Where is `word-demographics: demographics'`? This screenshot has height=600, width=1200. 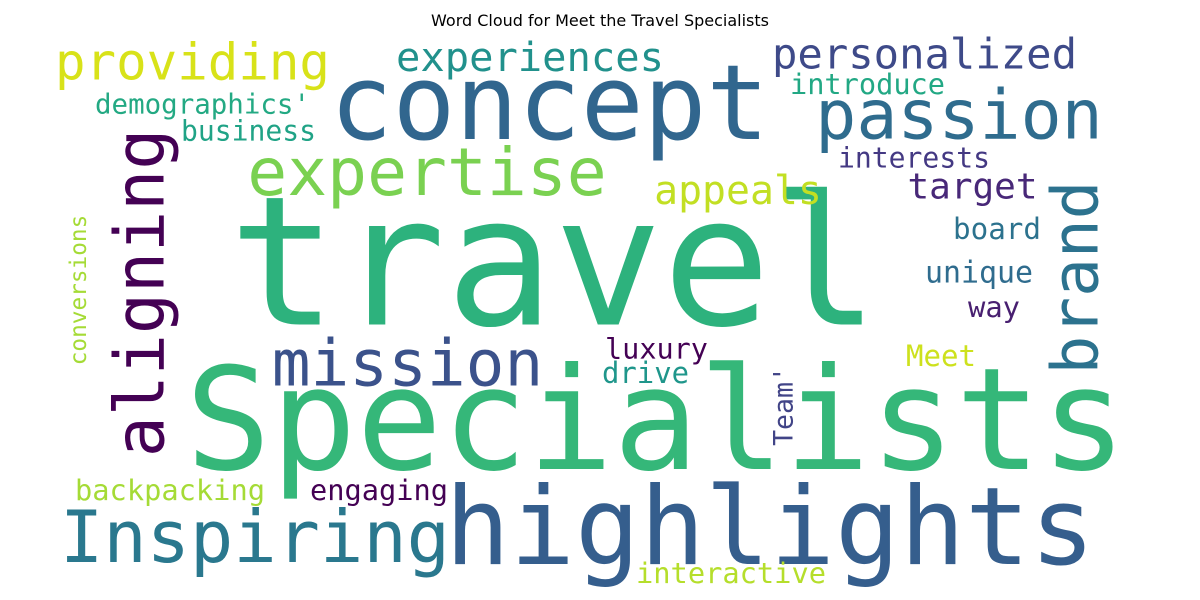 word-demographics: demographics' is located at coordinates (202, 105).